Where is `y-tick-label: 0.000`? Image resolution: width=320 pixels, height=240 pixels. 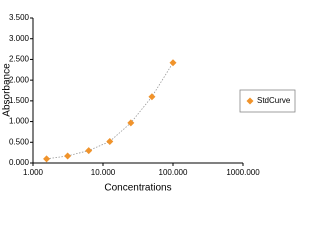 y-tick-label: 0.000 is located at coordinates (19, 162).